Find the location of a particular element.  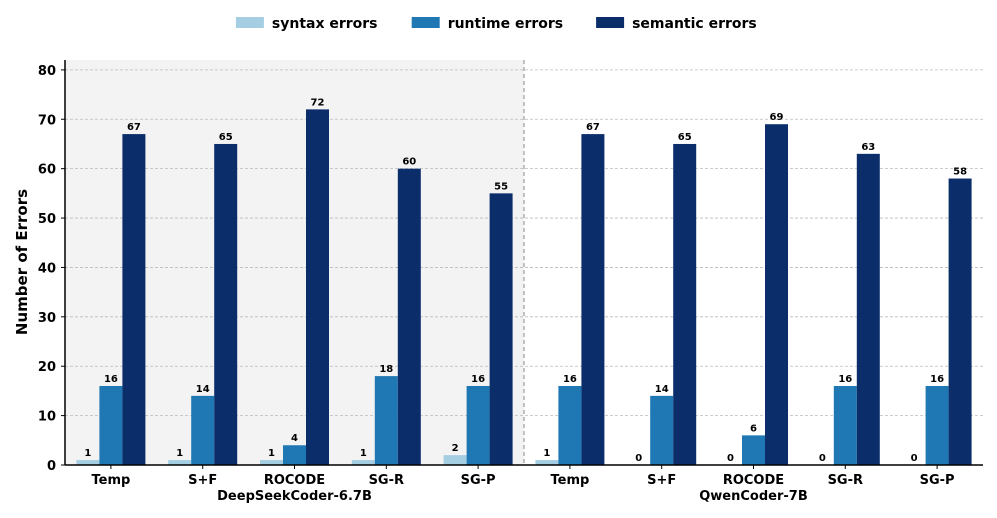

y-tick-label: 20 is located at coordinates (47, 367).